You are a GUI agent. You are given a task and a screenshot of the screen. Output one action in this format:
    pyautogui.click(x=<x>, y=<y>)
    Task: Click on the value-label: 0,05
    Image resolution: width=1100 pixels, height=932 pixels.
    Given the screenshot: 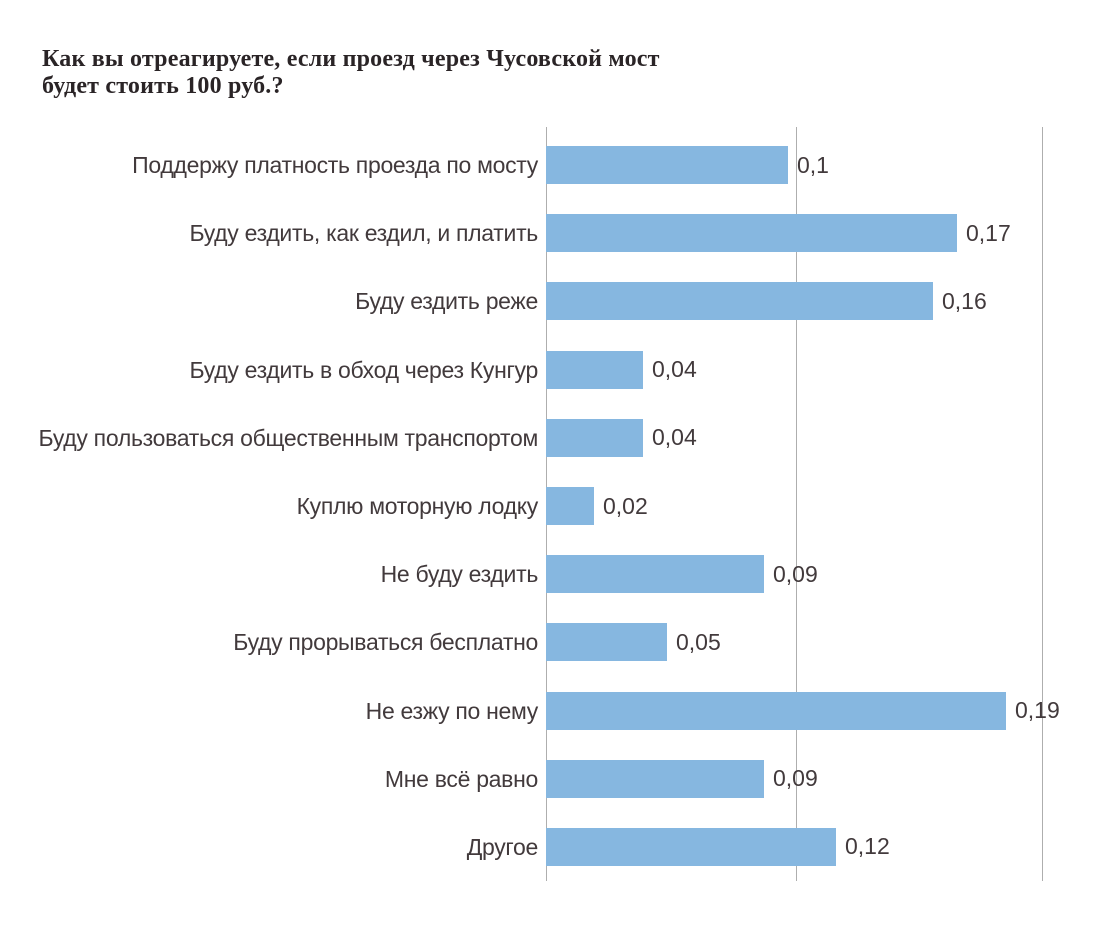 What is the action you would take?
    pyautogui.click(x=698, y=641)
    